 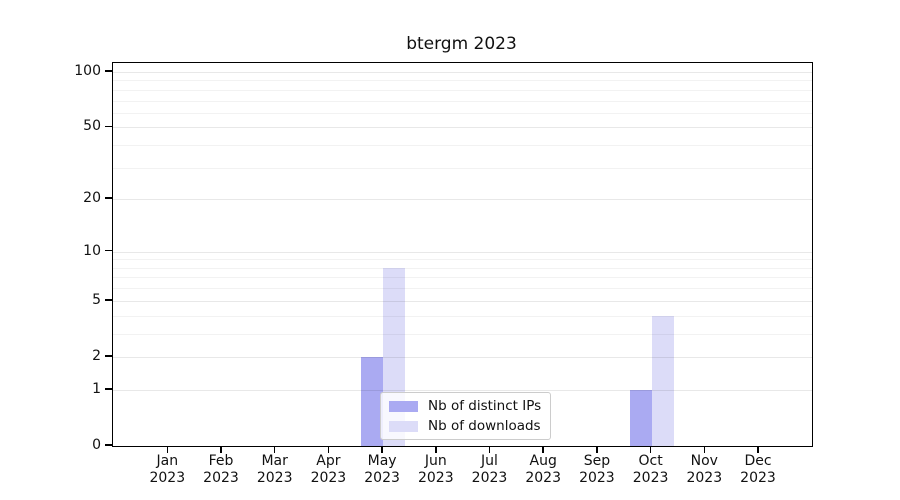 What do you see at coordinates (382, 449) in the screenshot?
I see `x-tick-may` at bounding box center [382, 449].